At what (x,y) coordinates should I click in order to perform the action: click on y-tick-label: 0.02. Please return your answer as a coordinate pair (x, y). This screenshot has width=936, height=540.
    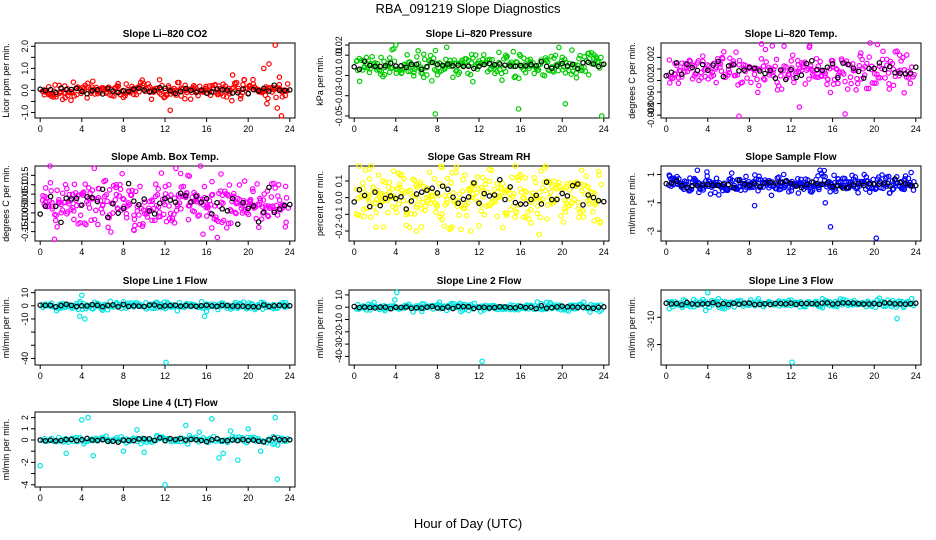
    Looking at the image, I should click on (339, 45).